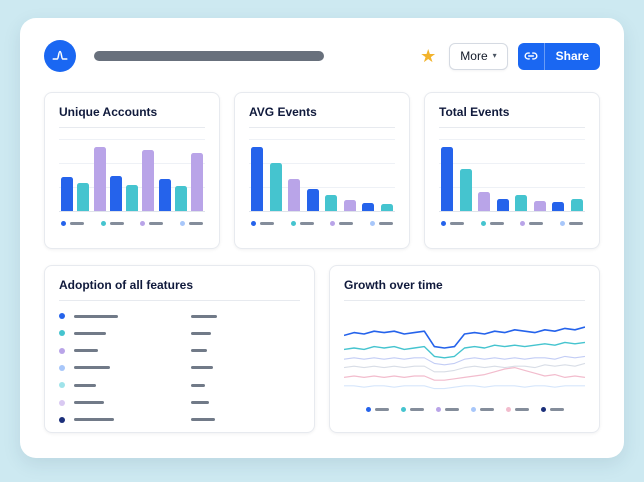 This screenshot has height=482, width=644. Describe the element at coordinates (464, 360) in the screenshot. I see `series-3-line` at that location.